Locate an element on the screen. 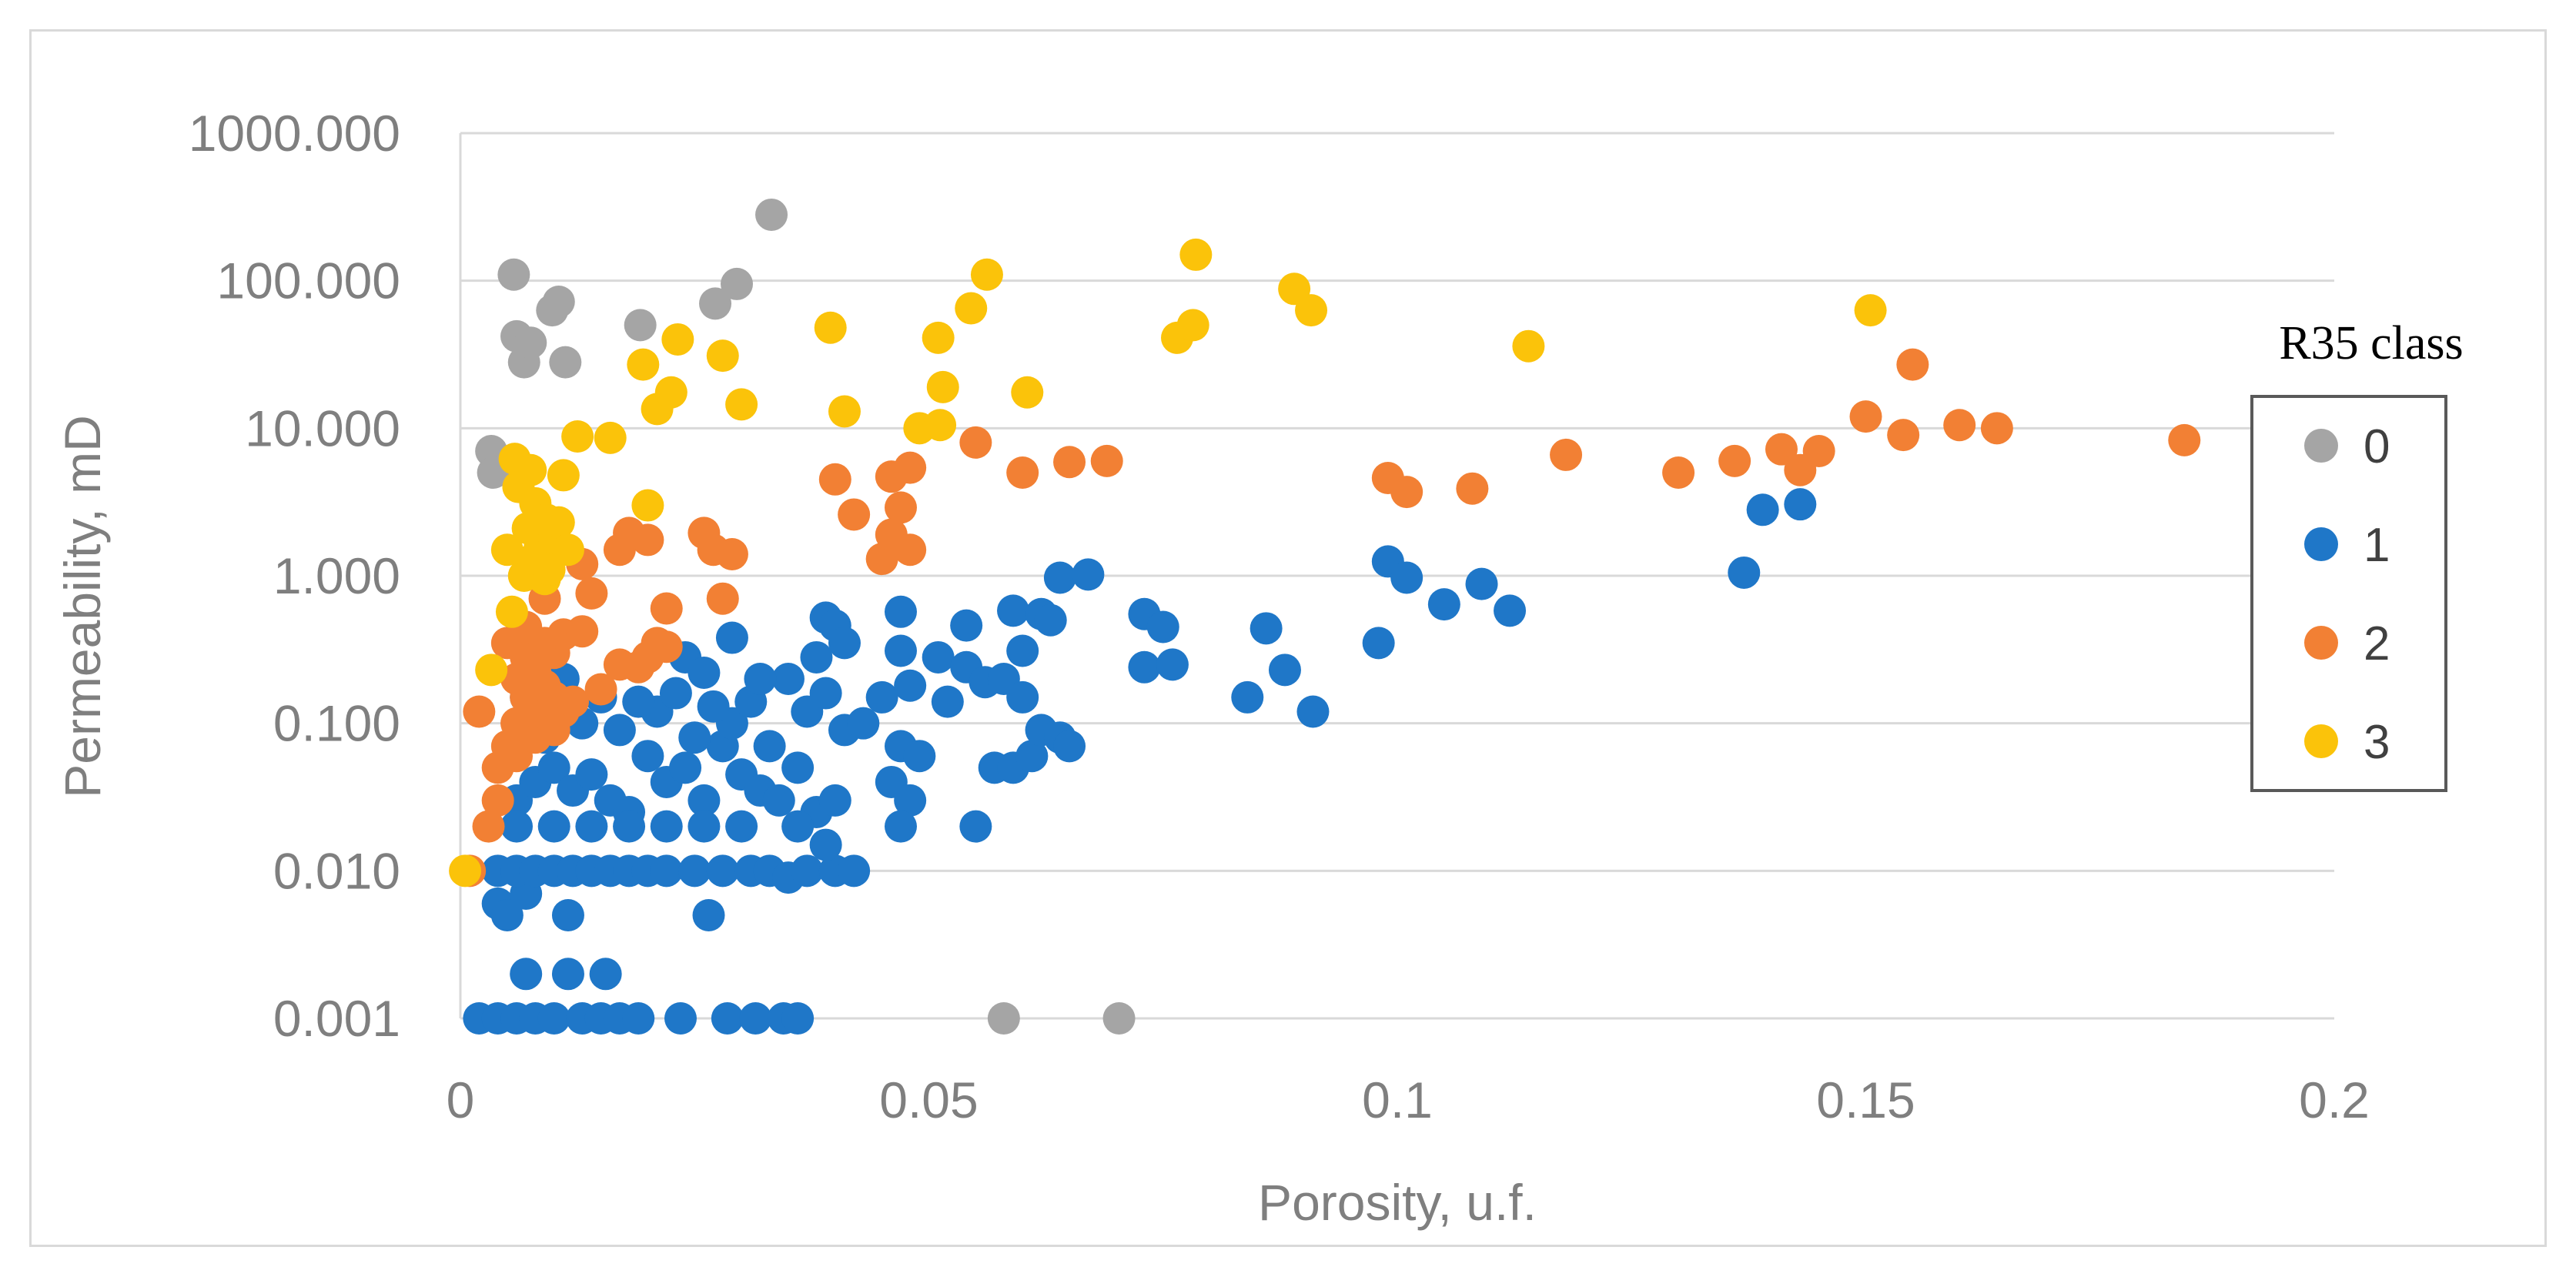 The width and height of the screenshot is (2576, 1277). x-tick-label: 0.05 is located at coordinates (928, 1099).